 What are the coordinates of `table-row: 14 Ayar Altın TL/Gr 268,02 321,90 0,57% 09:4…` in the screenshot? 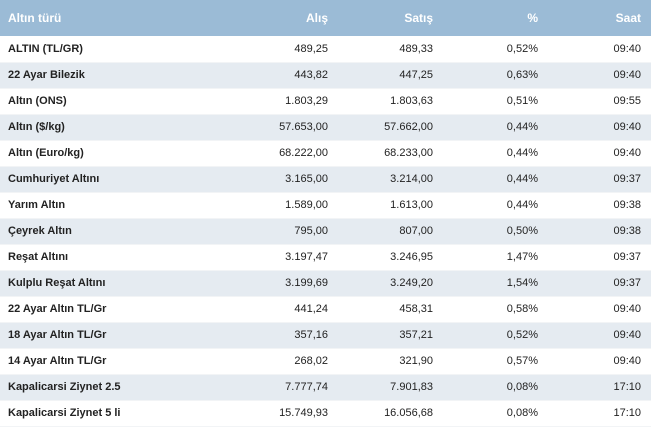 It's located at (325, 361).